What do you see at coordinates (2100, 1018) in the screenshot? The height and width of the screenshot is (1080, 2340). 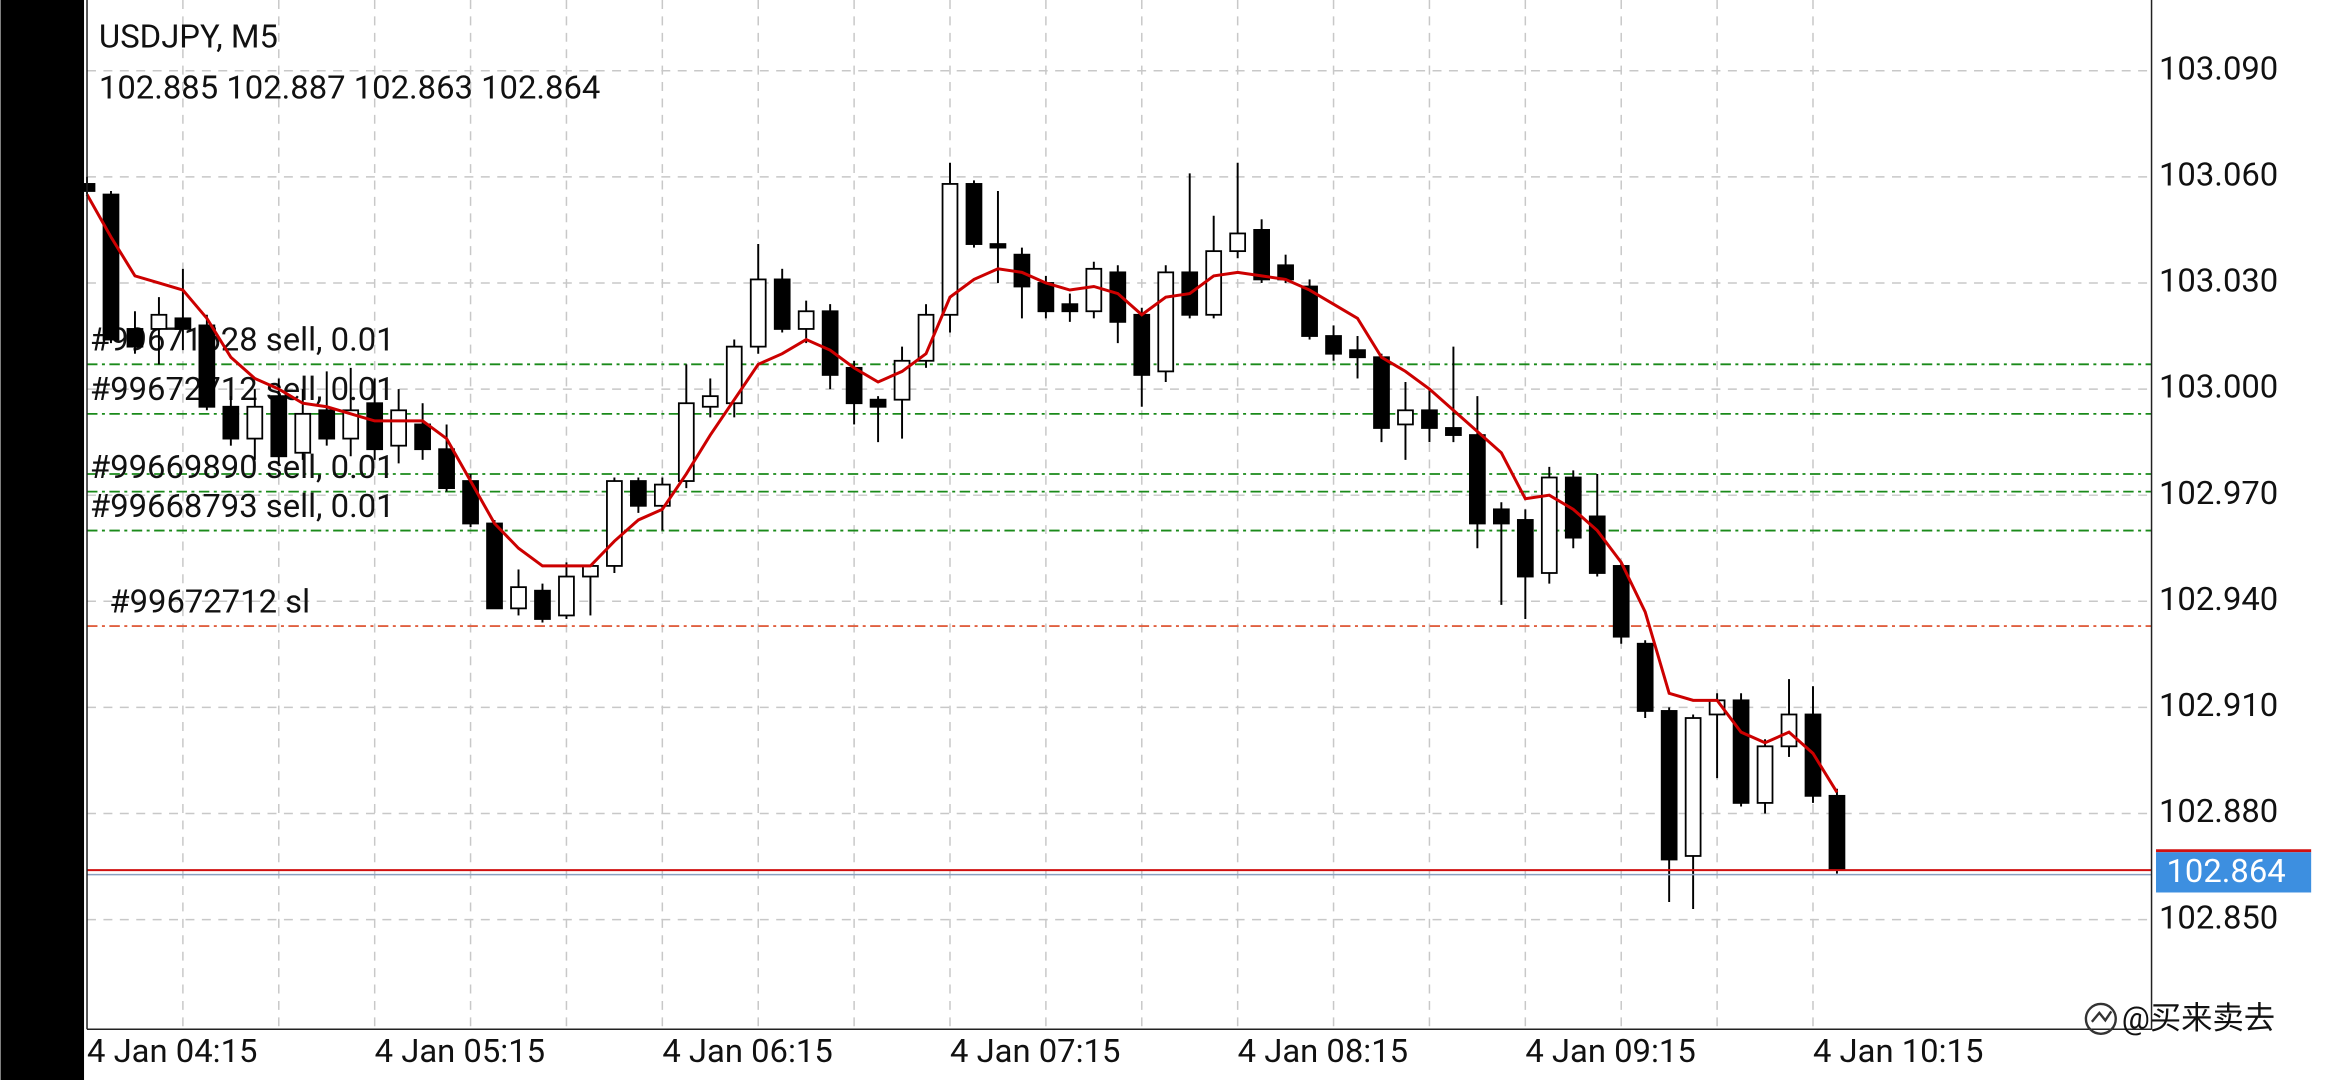 I see `watermark-icon` at bounding box center [2100, 1018].